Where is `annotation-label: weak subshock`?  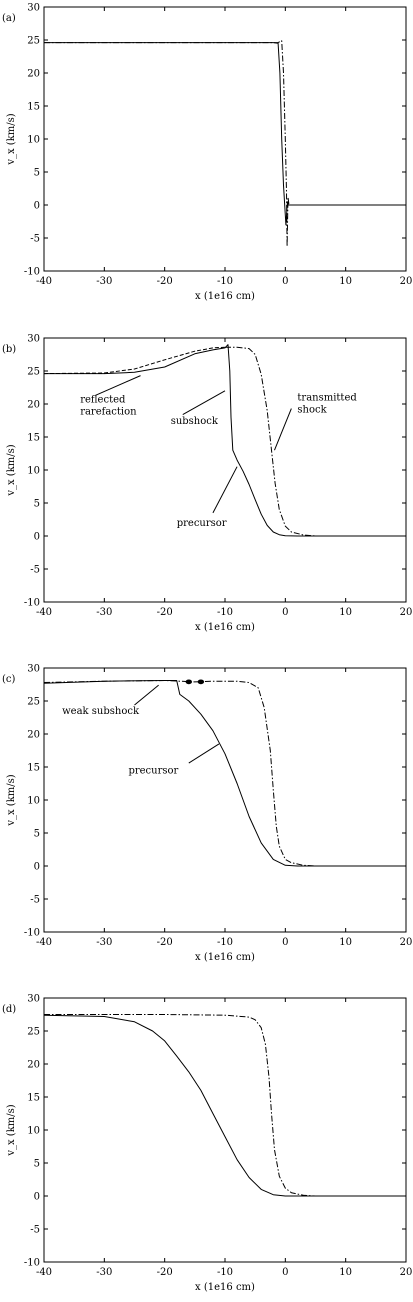 annotation-label: weak subshock is located at coordinates (101, 711).